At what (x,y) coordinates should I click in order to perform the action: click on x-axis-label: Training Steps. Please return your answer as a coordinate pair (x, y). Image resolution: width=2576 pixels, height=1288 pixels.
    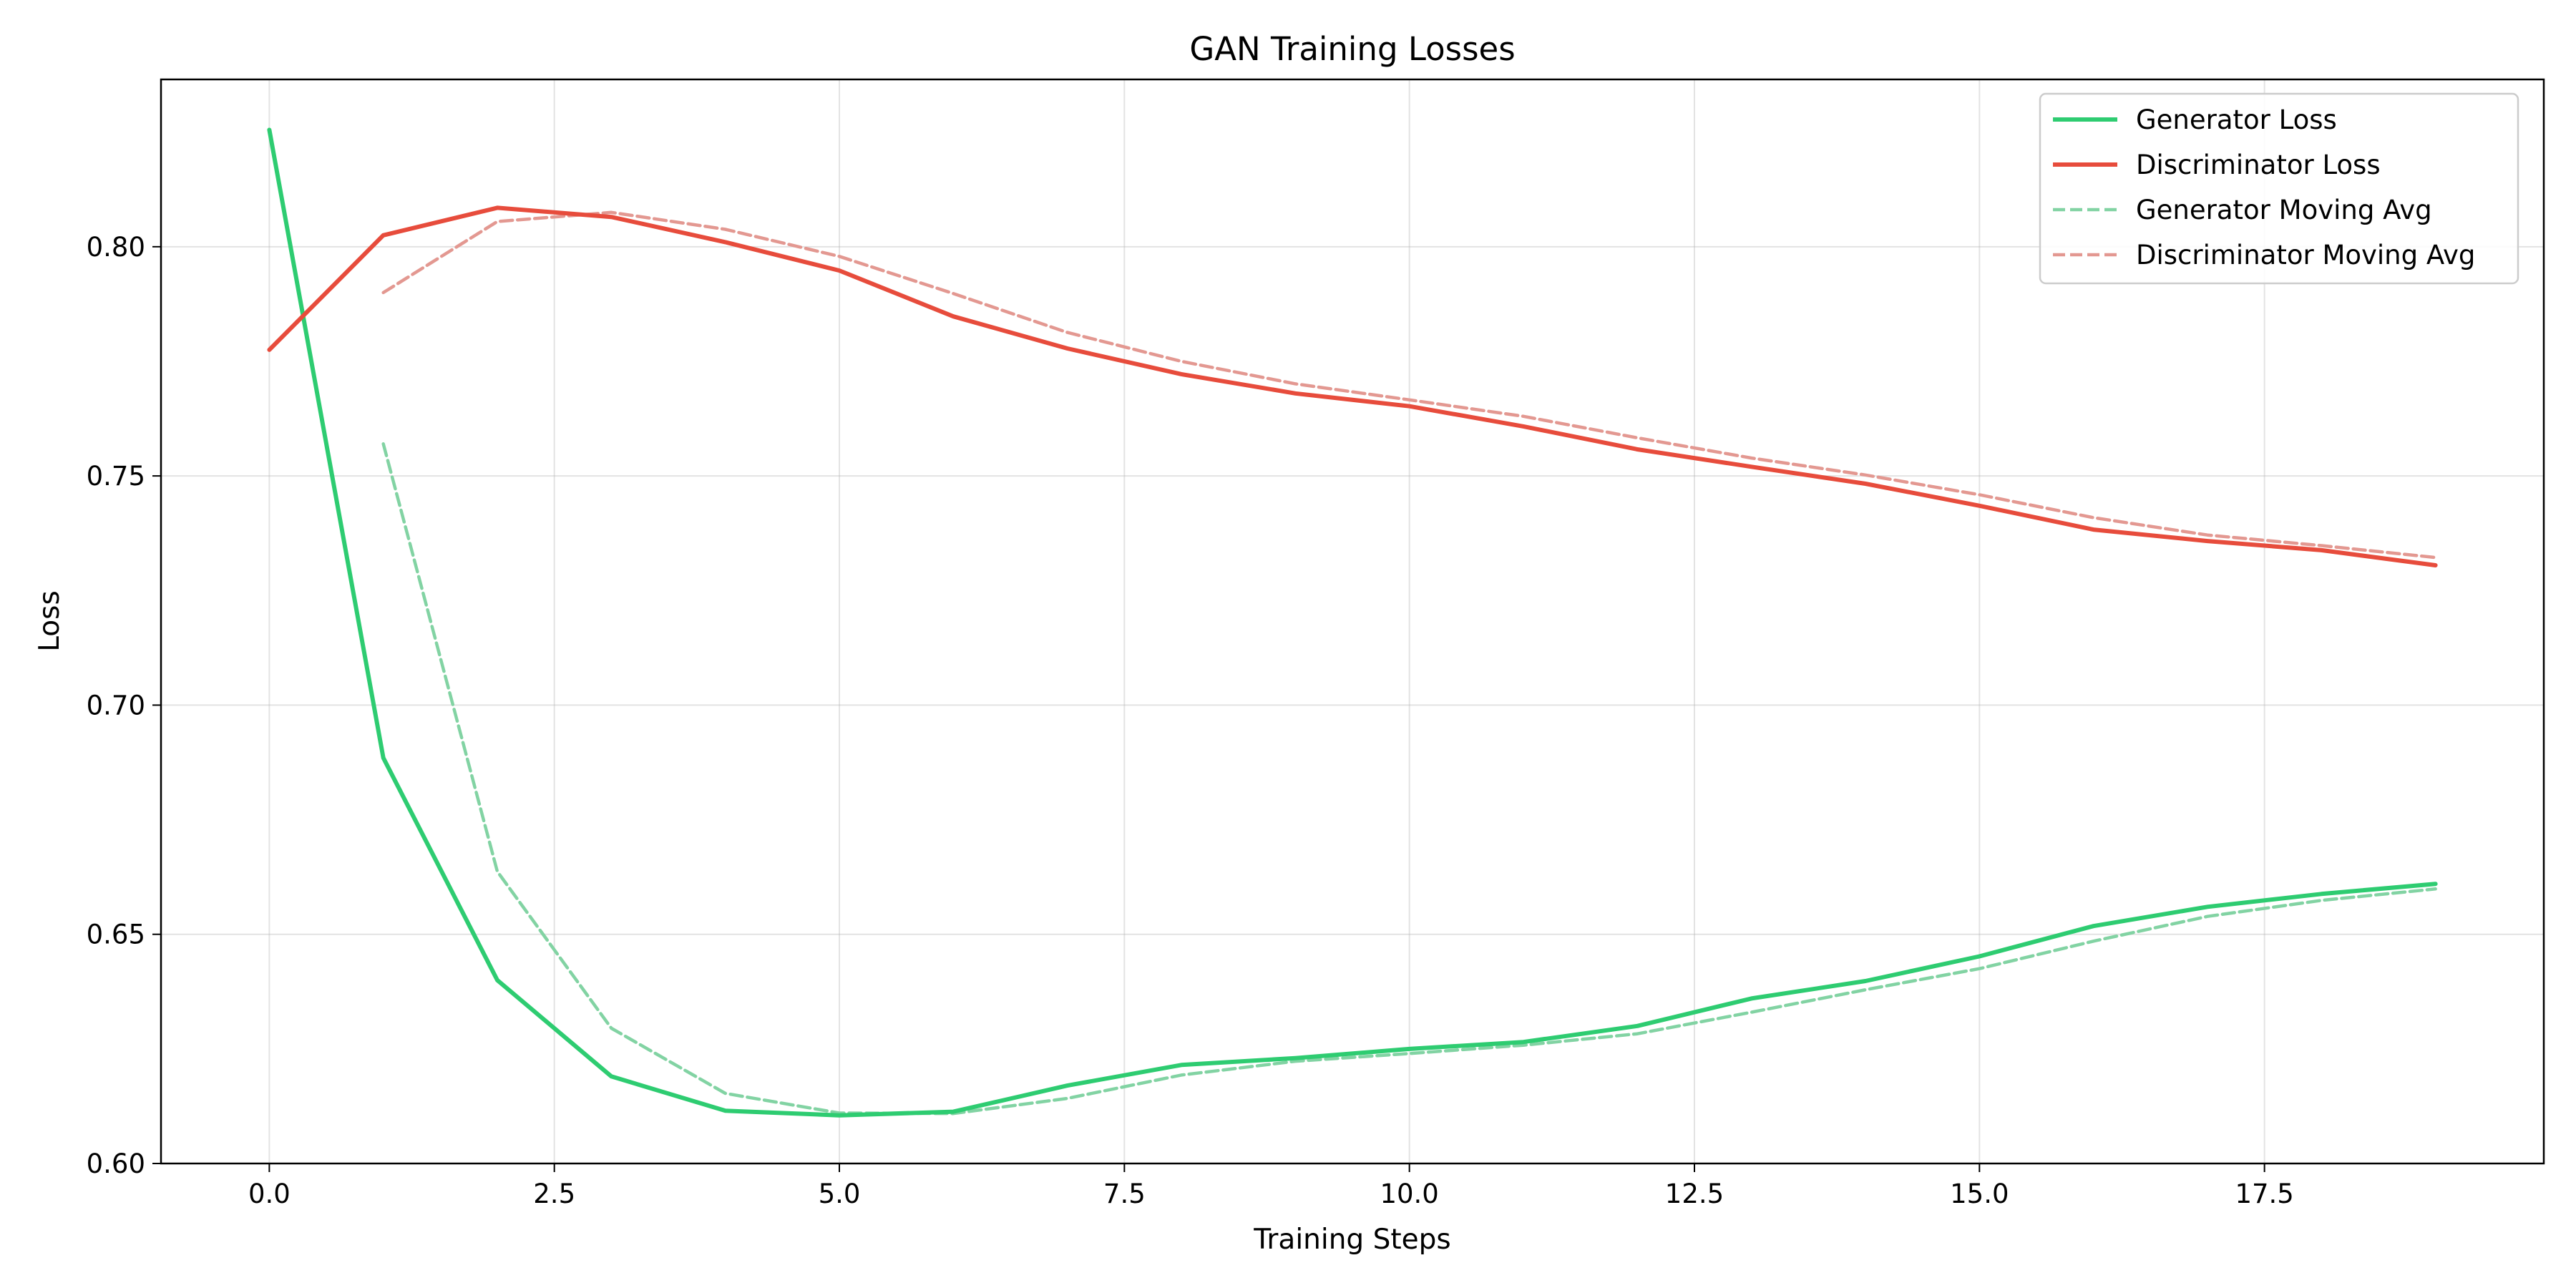
    Looking at the image, I should click on (1351, 1240).